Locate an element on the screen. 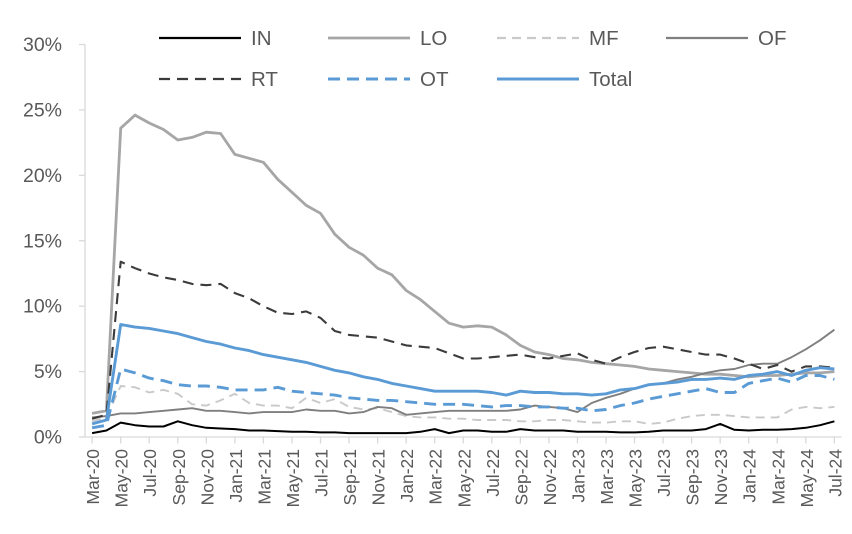 The height and width of the screenshot is (534, 852). legend-label-OT: OT is located at coordinates (434, 79).